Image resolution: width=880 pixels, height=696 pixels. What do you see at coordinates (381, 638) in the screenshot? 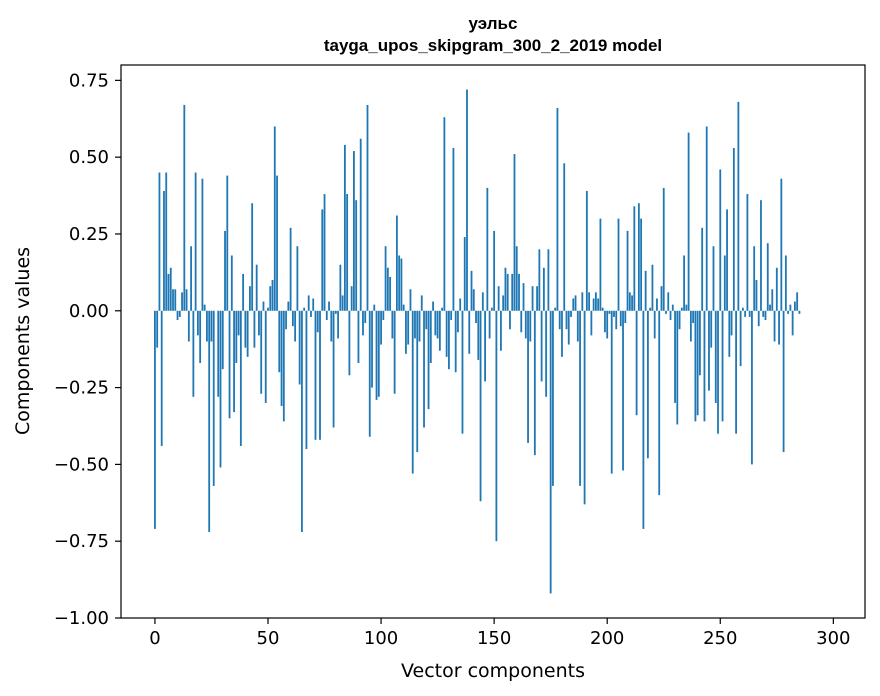
I see `x-tick-label: 100` at bounding box center [381, 638].